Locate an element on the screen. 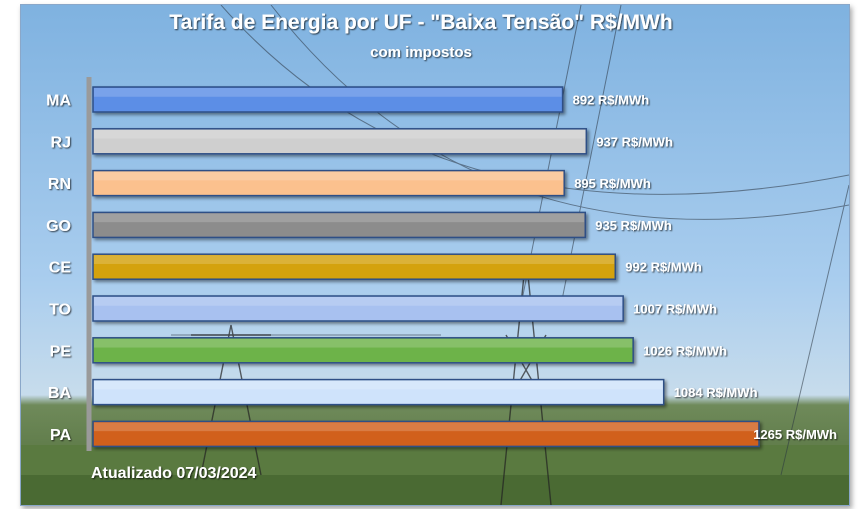 This screenshot has width=859, height=509. bar-ma is located at coordinates (328, 99).